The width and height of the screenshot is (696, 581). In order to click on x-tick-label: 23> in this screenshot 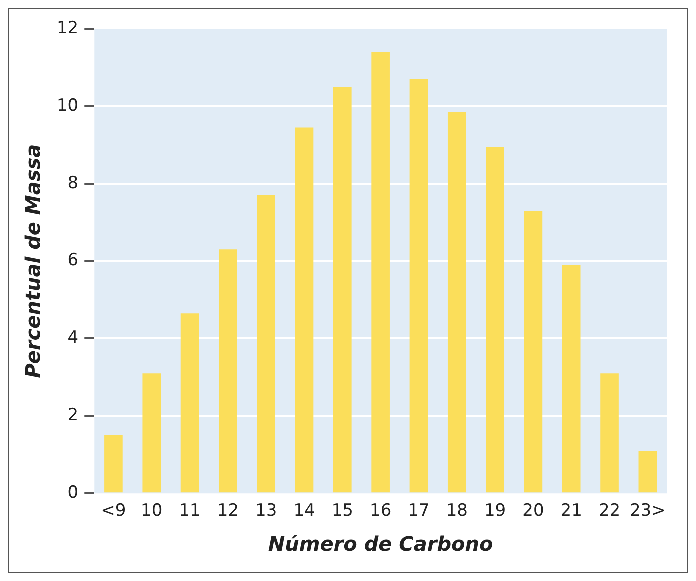, I will do `click(648, 511)`.